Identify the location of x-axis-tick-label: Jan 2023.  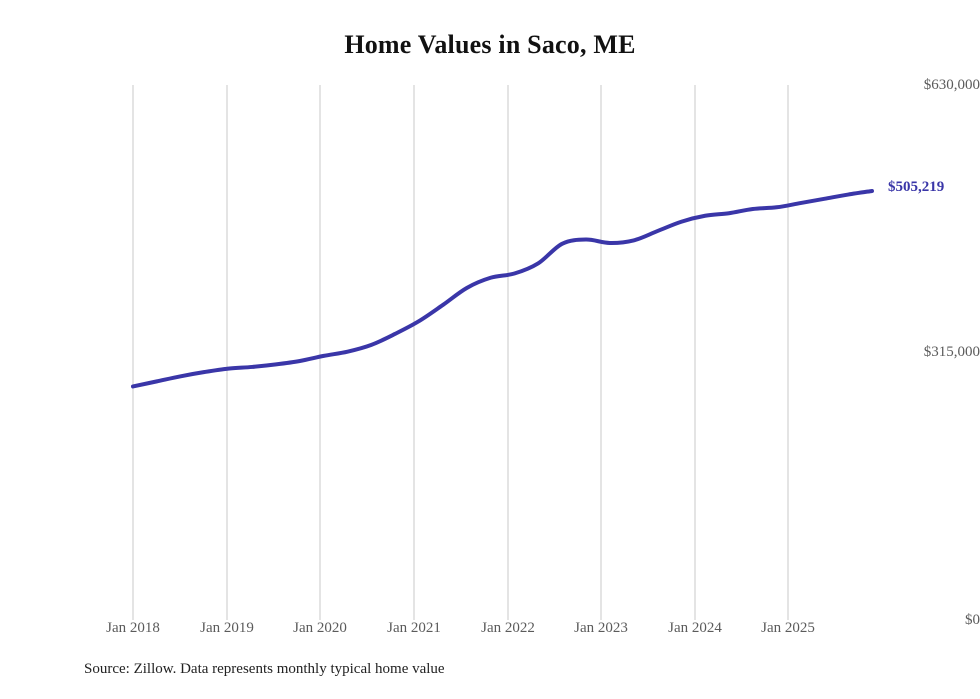
(601, 628).